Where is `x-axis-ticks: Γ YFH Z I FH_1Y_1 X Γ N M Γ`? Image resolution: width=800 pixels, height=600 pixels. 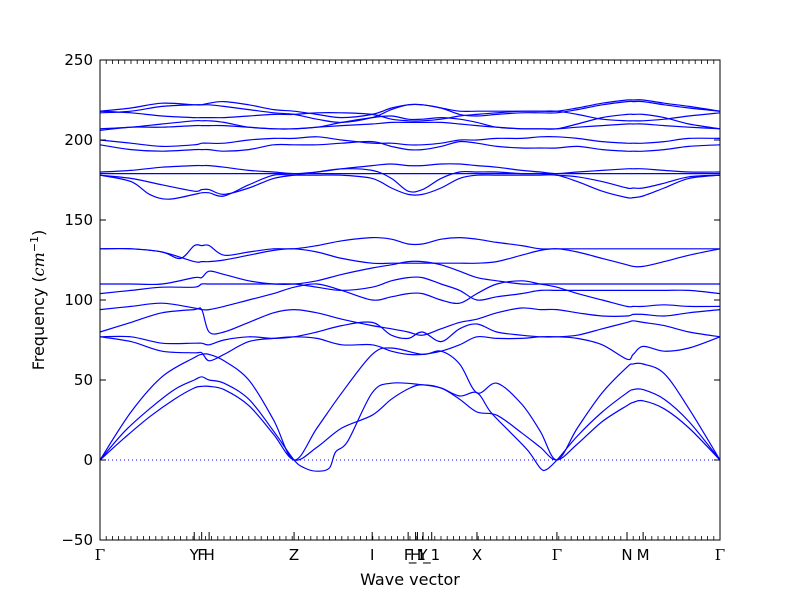
x-axis-ticks: Γ YFH Z I FH_1Y_1 X Γ N M Γ is located at coordinates (410, 548).